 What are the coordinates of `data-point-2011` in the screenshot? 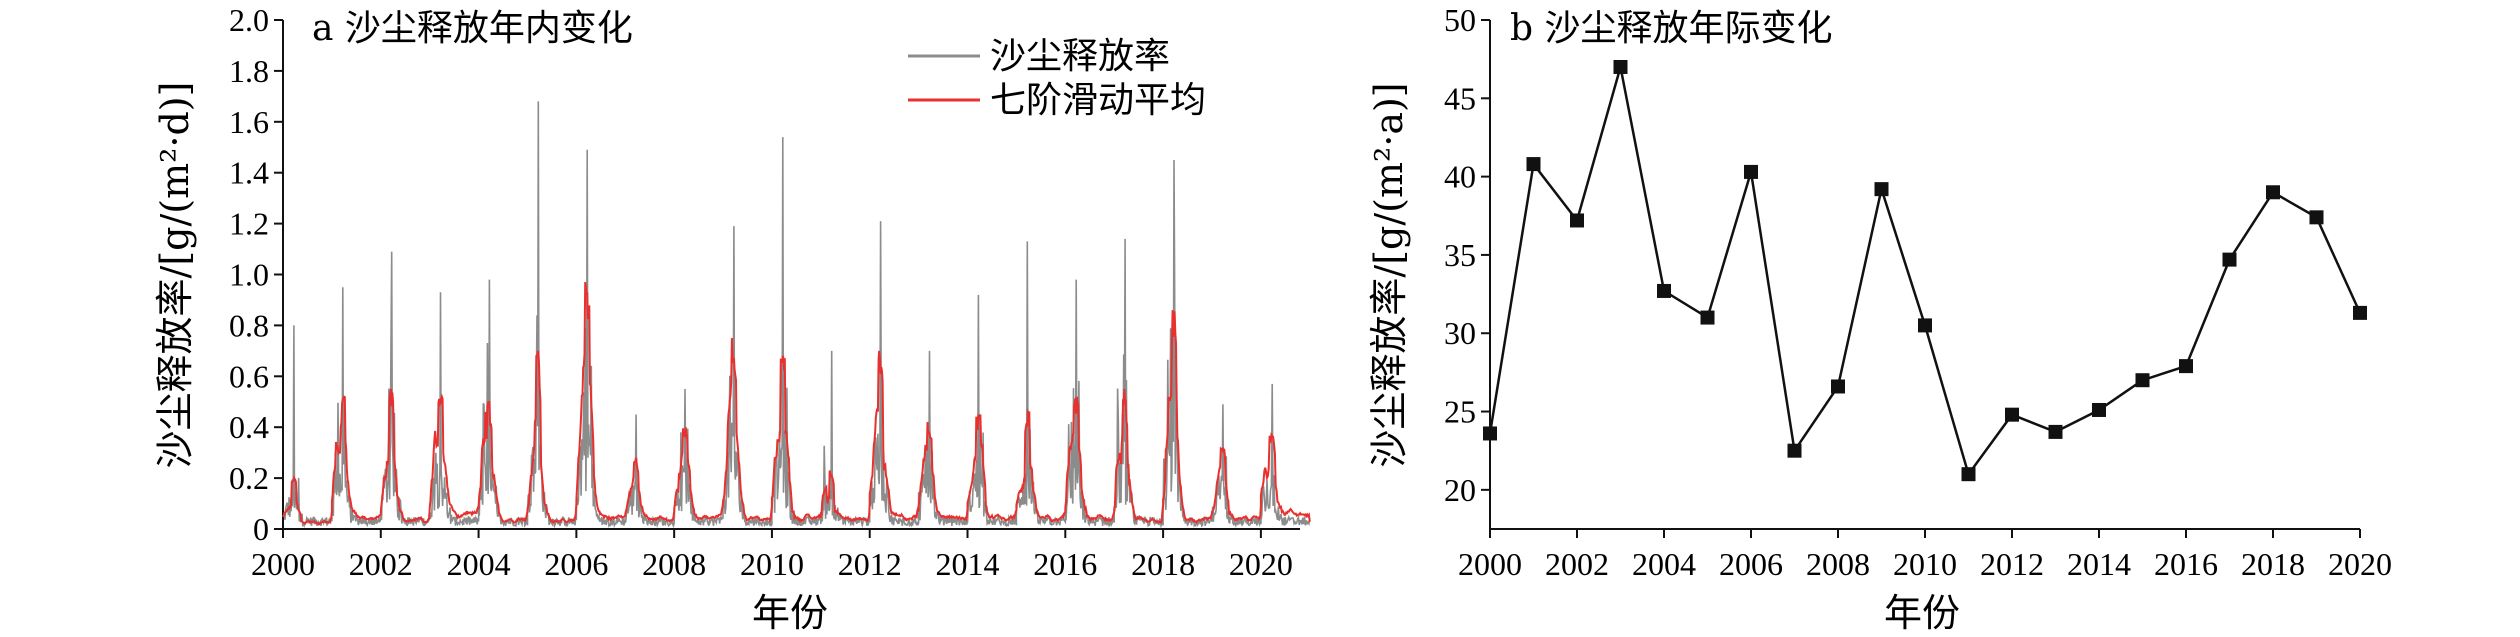 It's located at (1968, 474).